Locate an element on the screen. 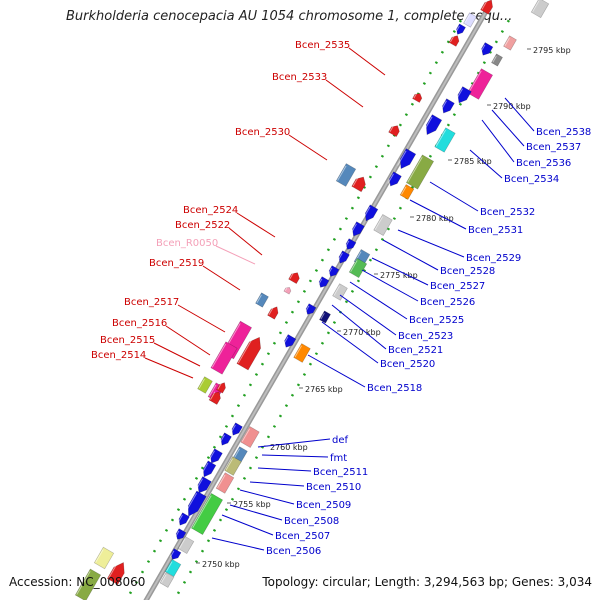  gene-label-bcen_2518: Bcen_2518 is located at coordinates (394, 388).